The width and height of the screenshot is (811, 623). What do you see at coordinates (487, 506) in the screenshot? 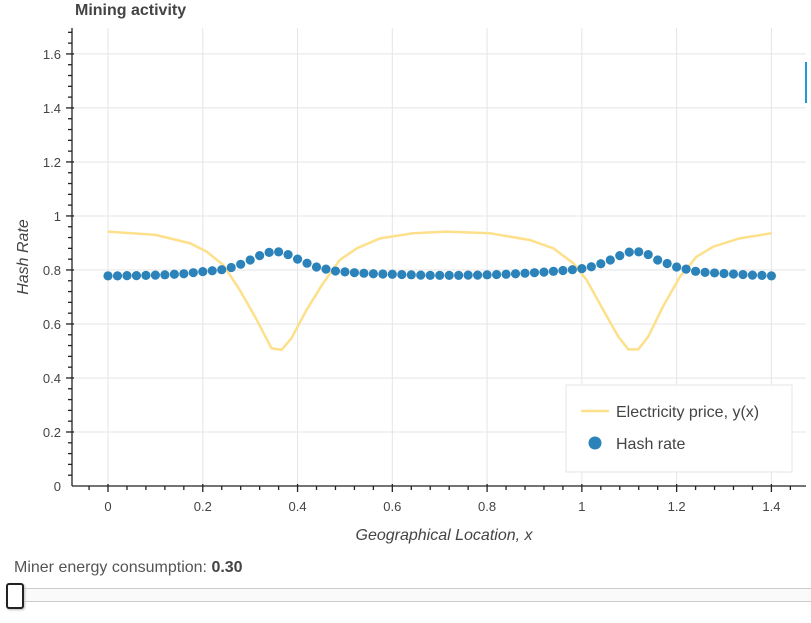
I see `x-tick-label: 0.8` at bounding box center [487, 506].